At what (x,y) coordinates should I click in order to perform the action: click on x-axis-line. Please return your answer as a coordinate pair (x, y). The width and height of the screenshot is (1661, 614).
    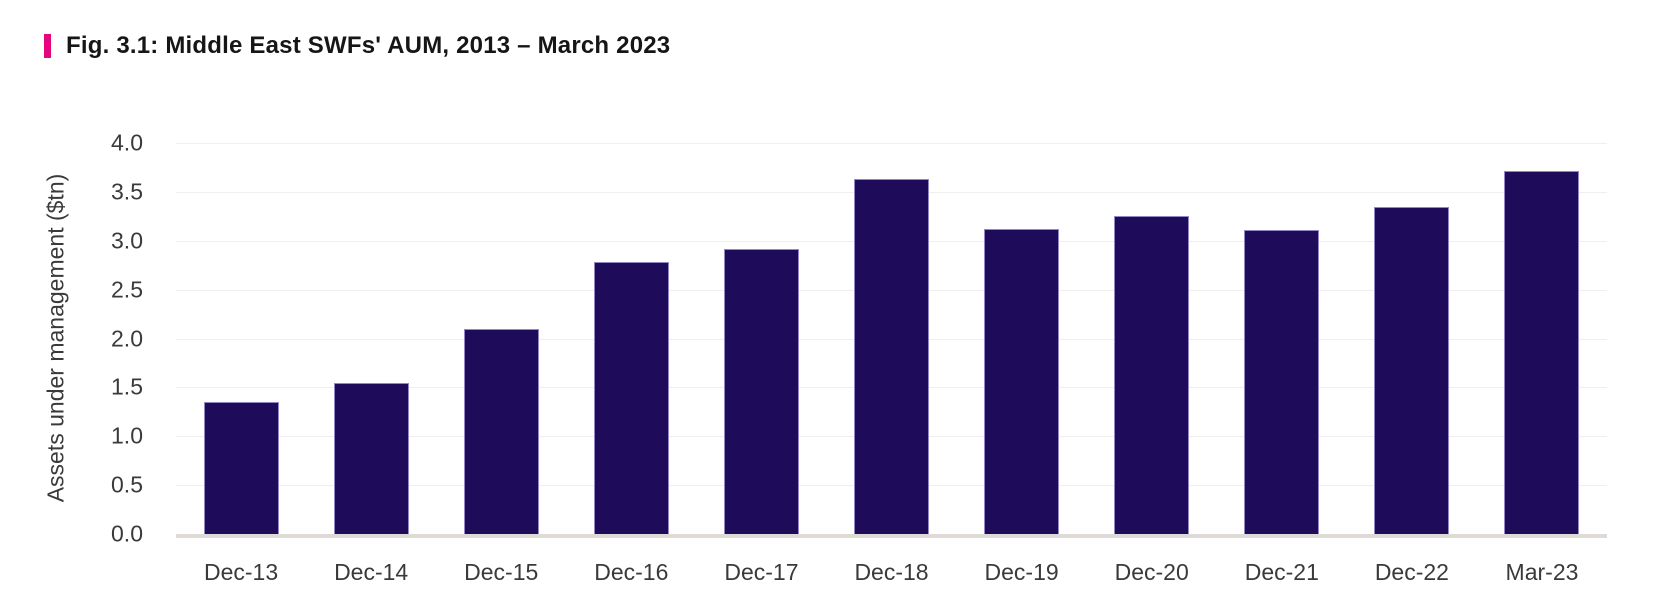
    Looking at the image, I should click on (891, 536).